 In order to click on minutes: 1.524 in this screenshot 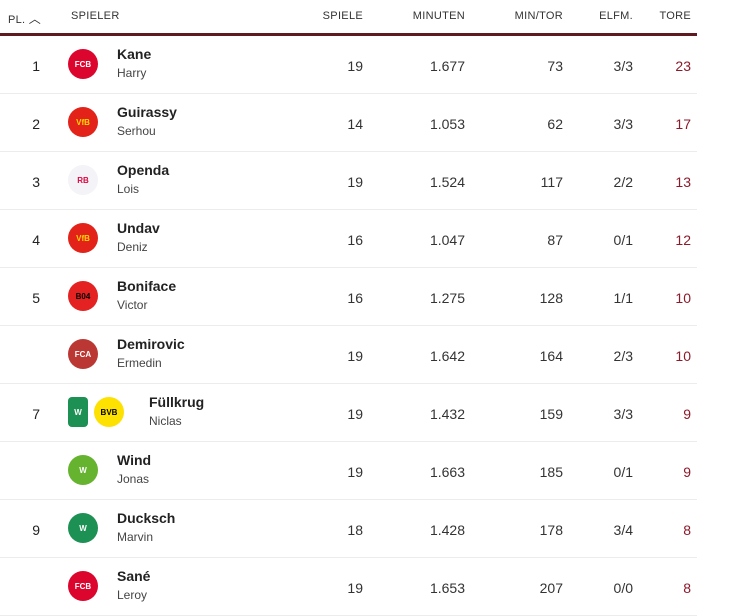, I will do `click(447, 182)`.